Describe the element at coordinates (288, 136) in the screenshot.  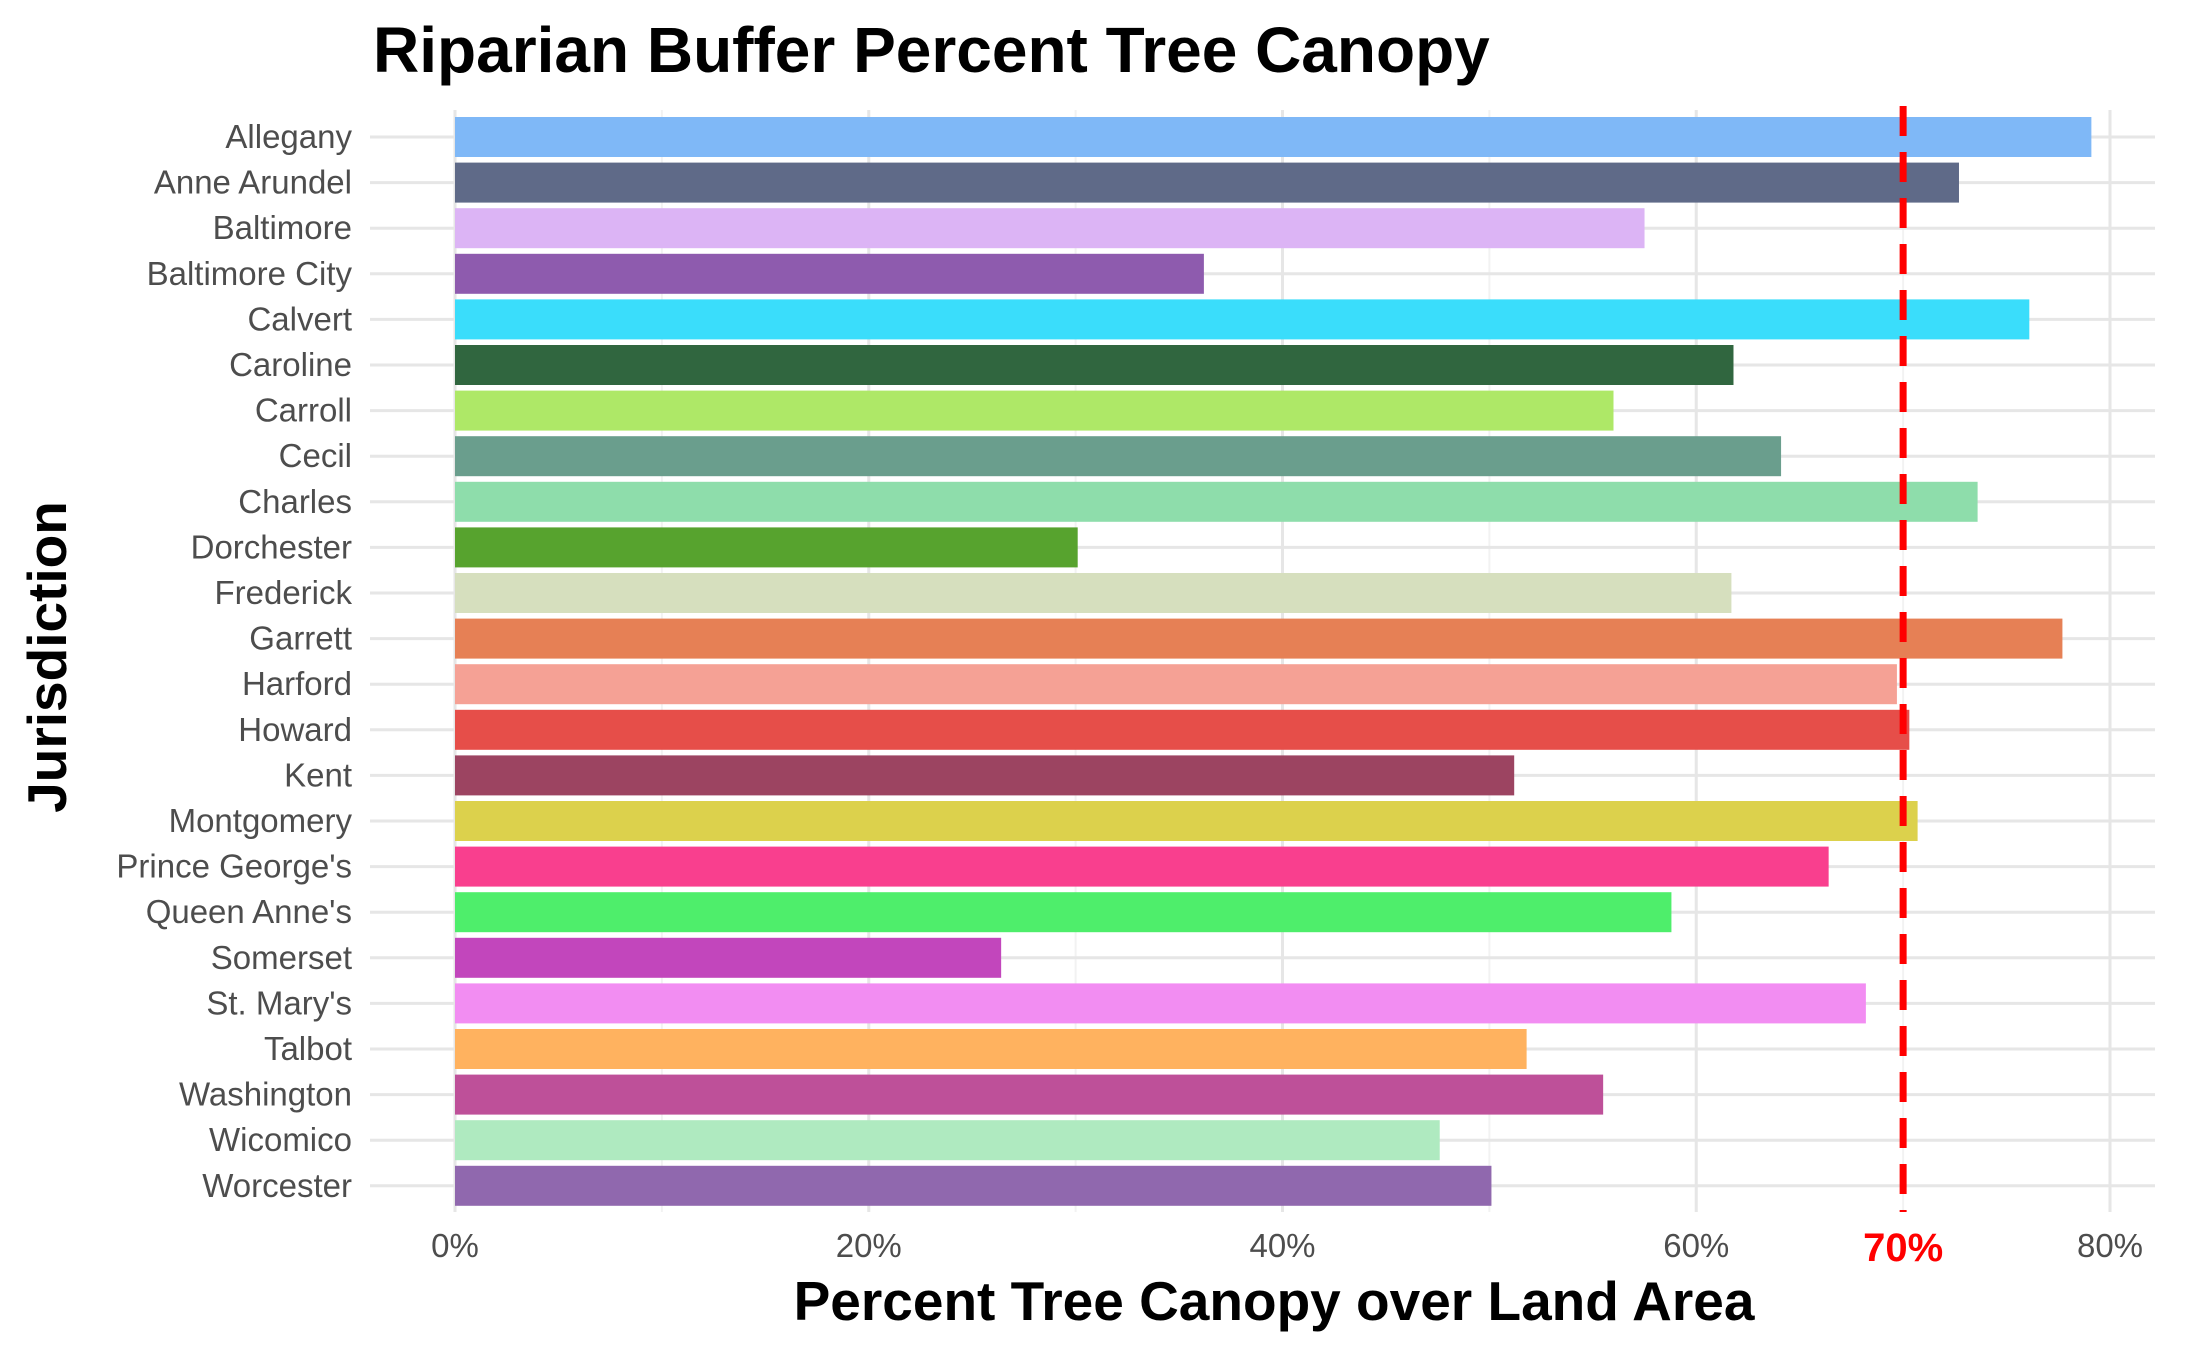
I see `category-label: Allegany` at that location.